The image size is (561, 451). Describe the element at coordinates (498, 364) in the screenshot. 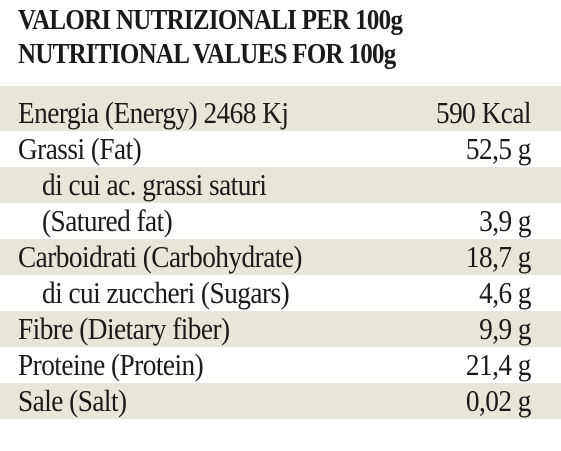

I see `row-value: 21,4 g` at that location.